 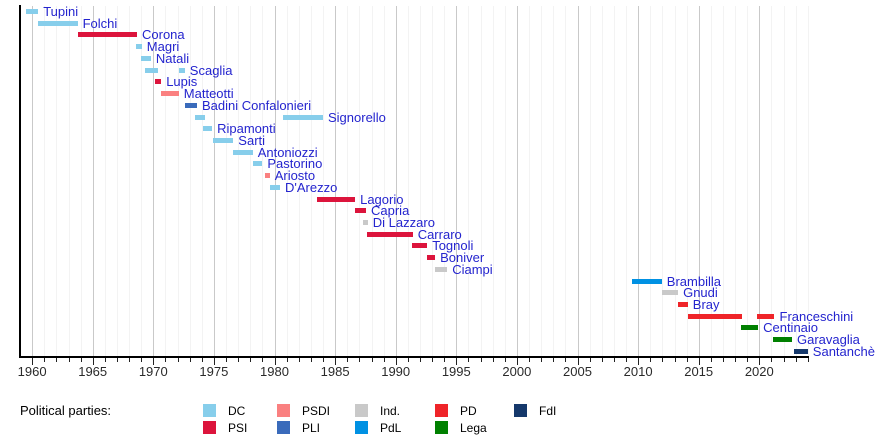 What do you see at coordinates (214, 361) in the screenshot?
I see `axis-tick-1975` at bounding box center [214, 361].